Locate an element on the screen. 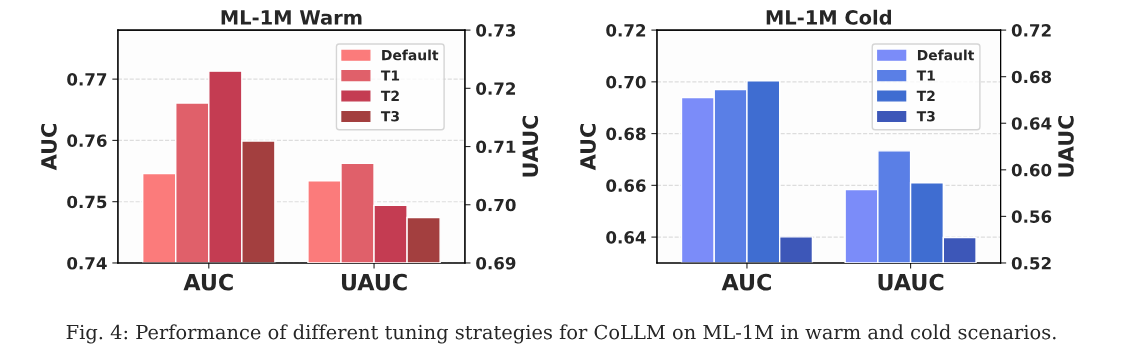  y-tick-label: 0.76 is located at coordinates (87, 140).